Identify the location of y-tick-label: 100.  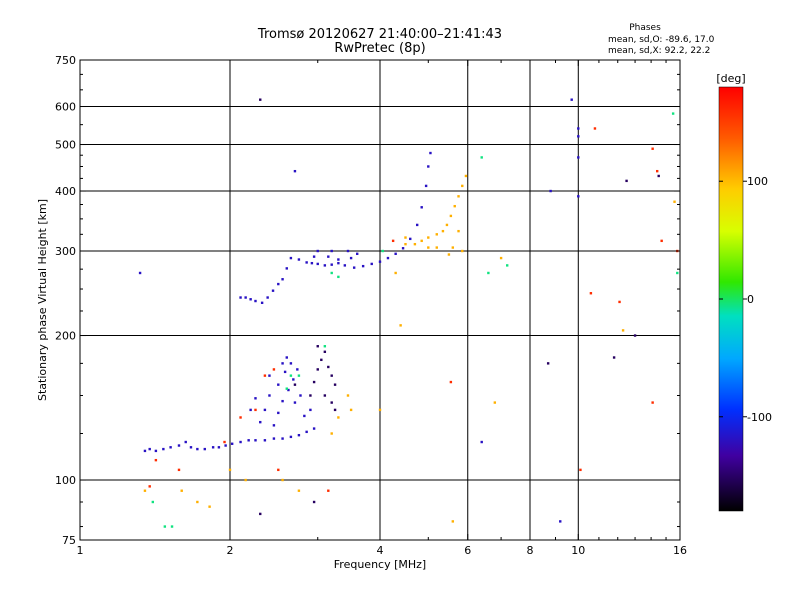
(65, 480).